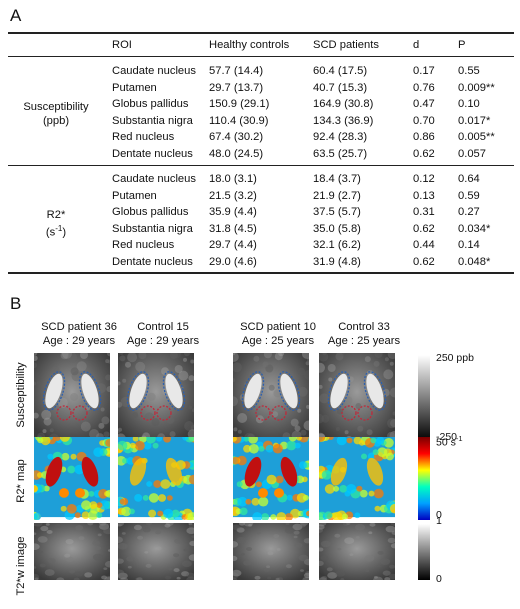 This screenshot has width=520, height=609. I want to click on header-p: P, so click(462, 45).